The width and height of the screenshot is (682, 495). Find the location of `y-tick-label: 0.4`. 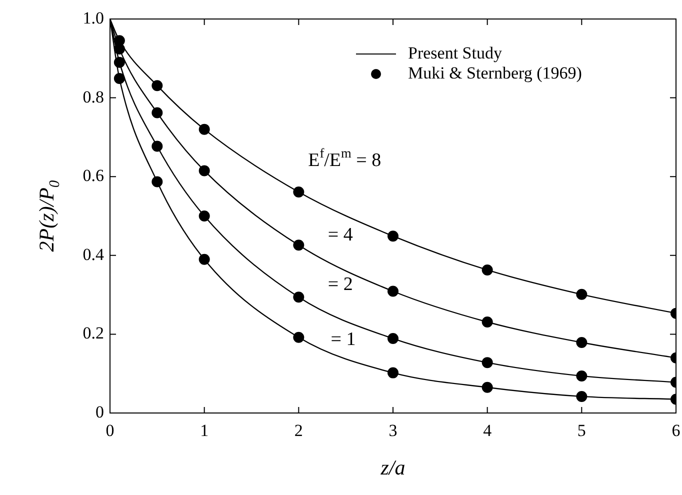

y-tick-label: 0.4 is located at coordinates (93, 254).